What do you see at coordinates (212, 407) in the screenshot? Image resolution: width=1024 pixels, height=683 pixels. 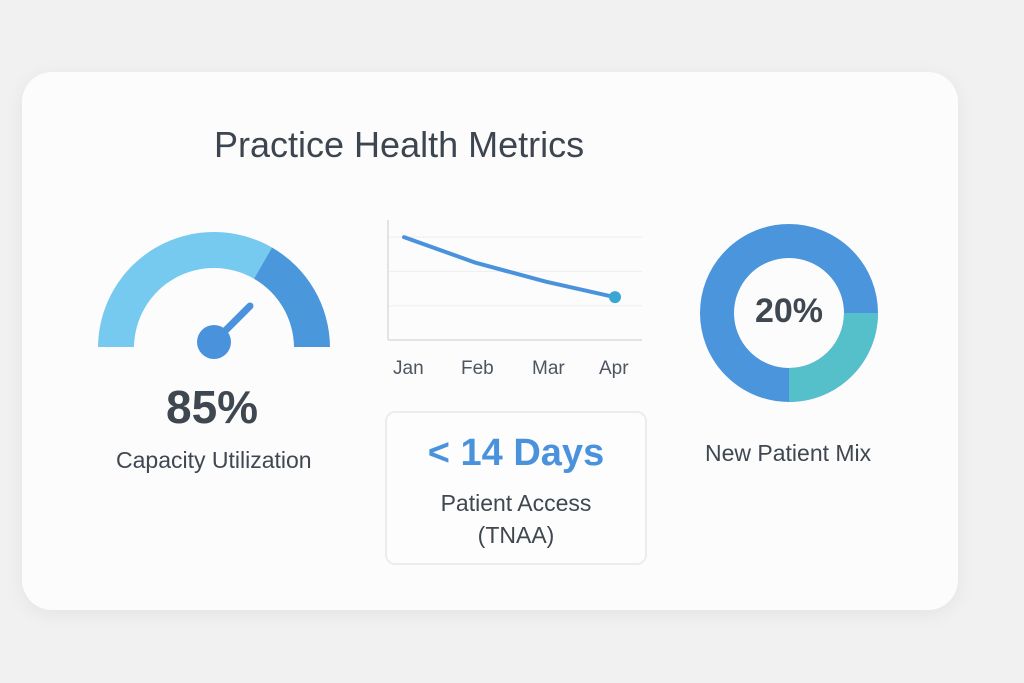 I see `capacity-value: 85%` at bounding box center [212, 407].